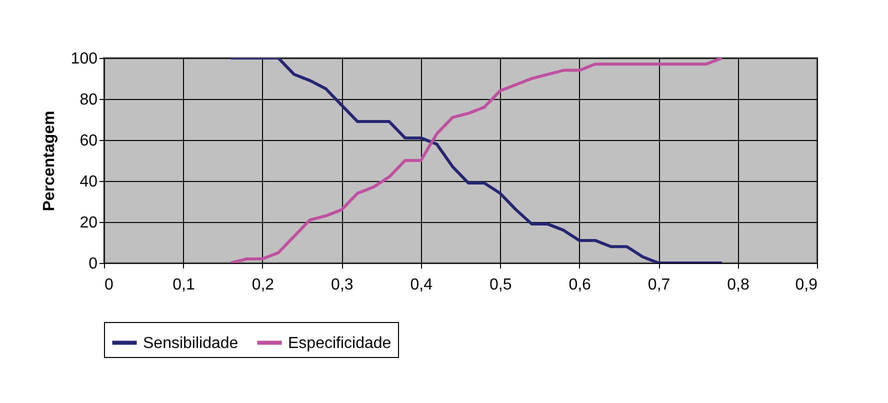 The height and width of the screenshot is (403, 888). What do you see at coordinates (342, 285) in the screenshot?
I see `x-tick-label: 0,3` at bounding box center [342, 285].